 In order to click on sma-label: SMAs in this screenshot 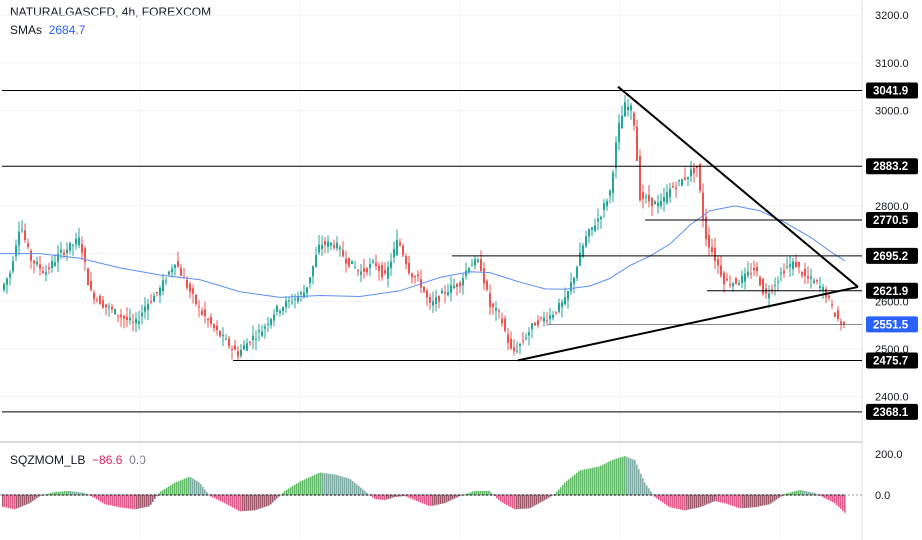, I will do `click(26, 30)`.